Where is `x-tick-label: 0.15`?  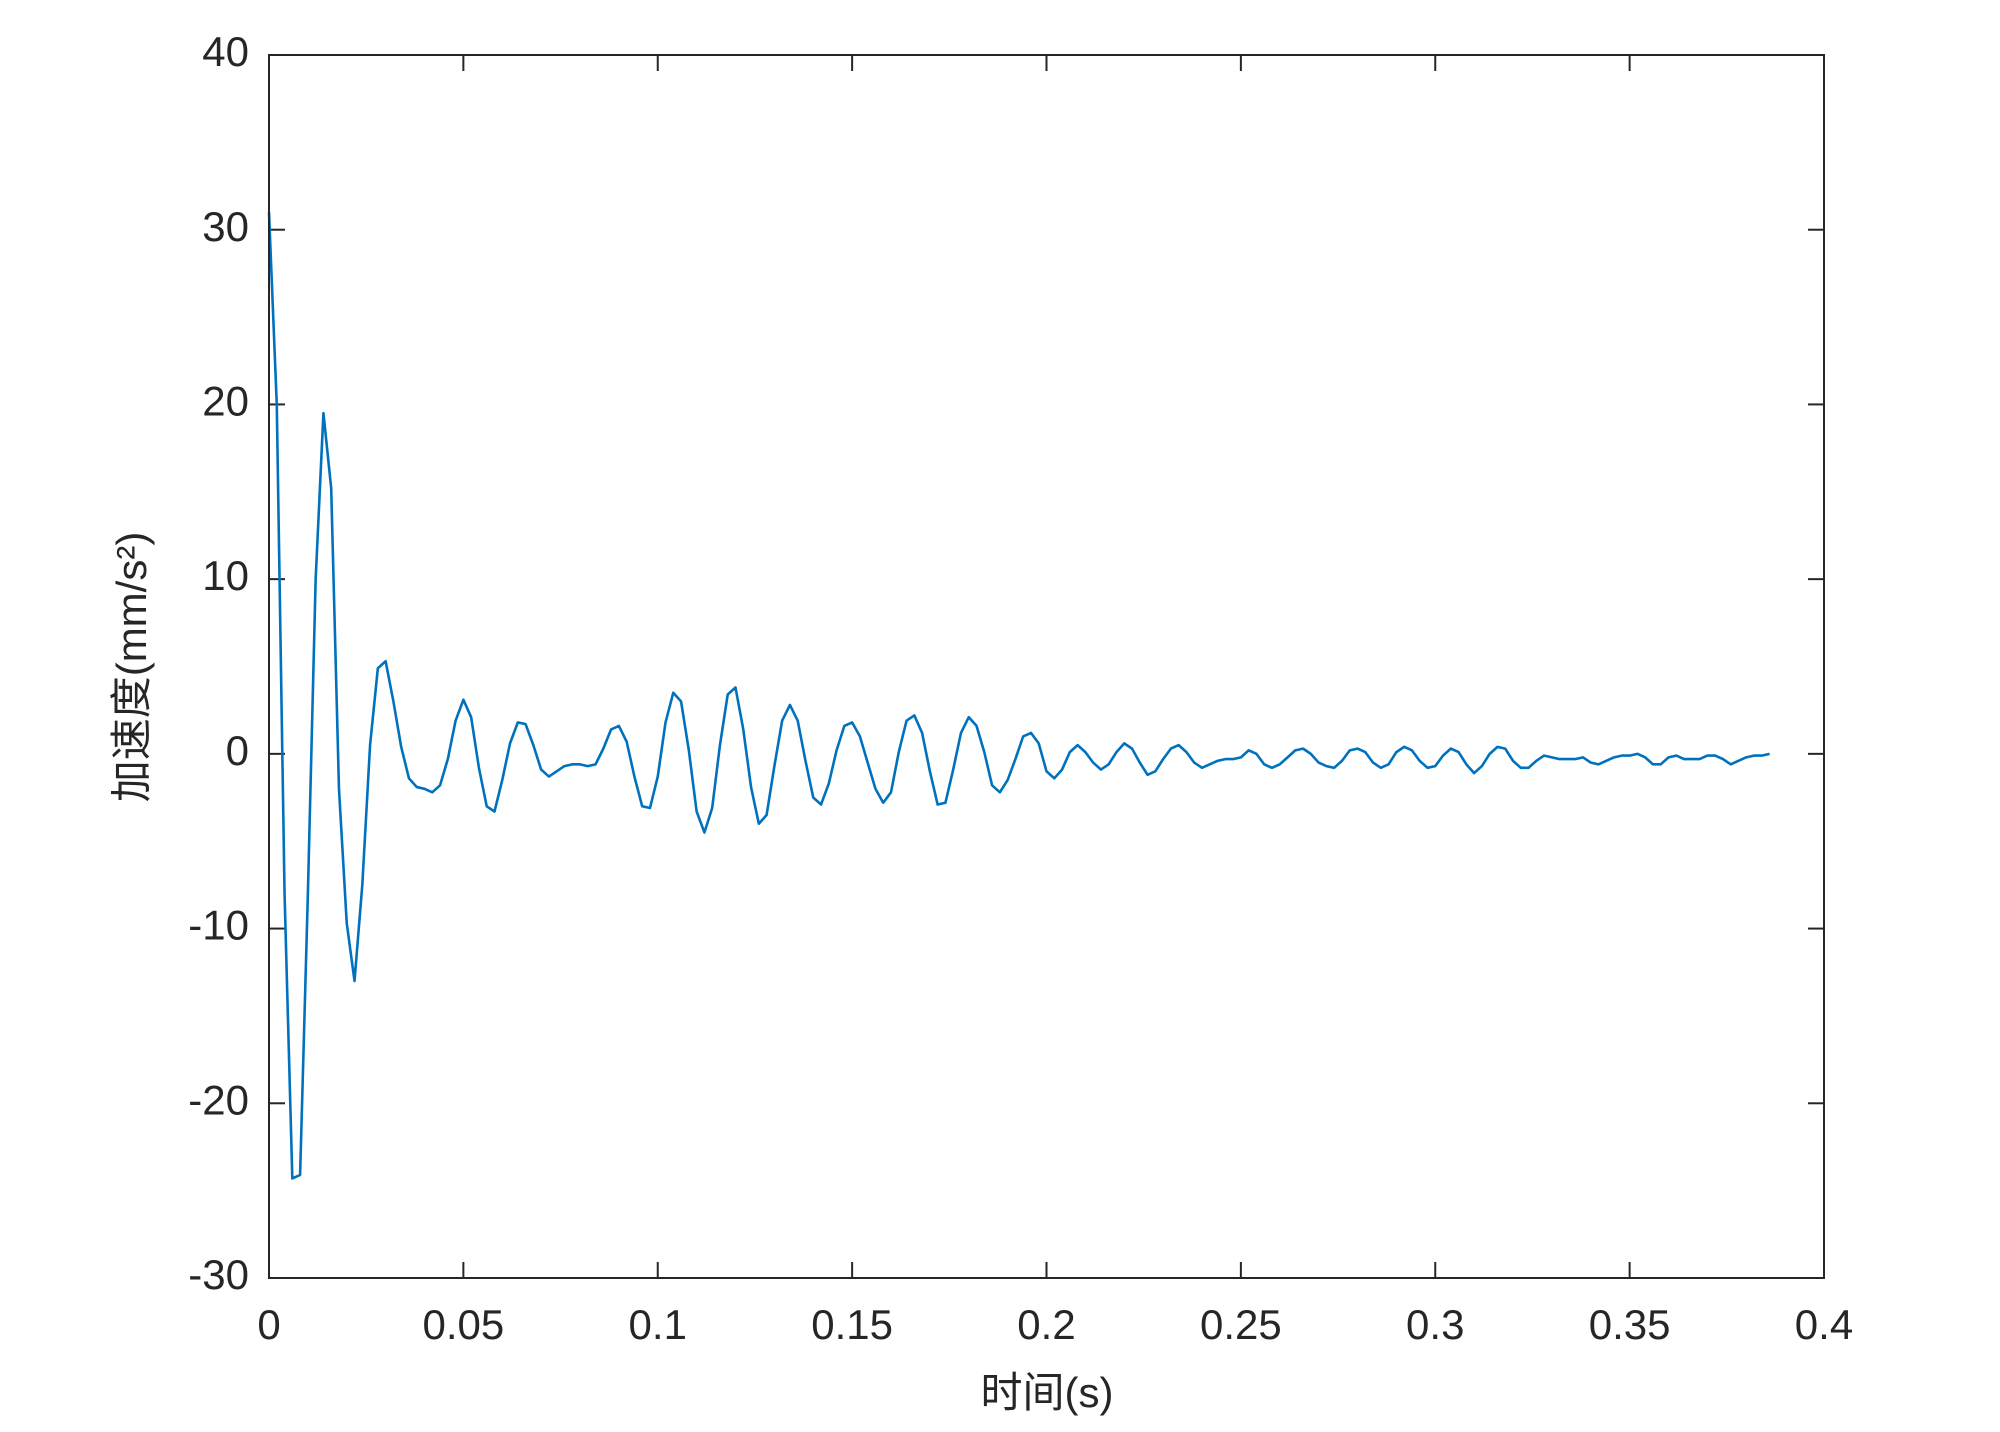
x-tick-label: 0.15 is located at coordinates (852, 1324).